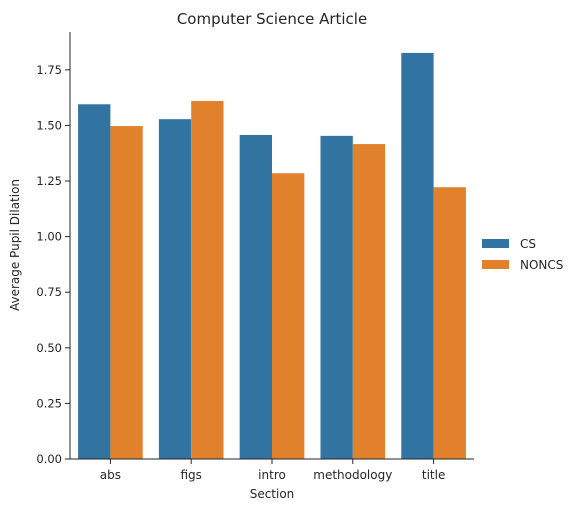 Image resolution: width=583 pixels, height=512 pixels. What do you see at coordinates (336, 297) in the screenshot?
I see `bar-cs-methodology` at bounding box center [336, 297].